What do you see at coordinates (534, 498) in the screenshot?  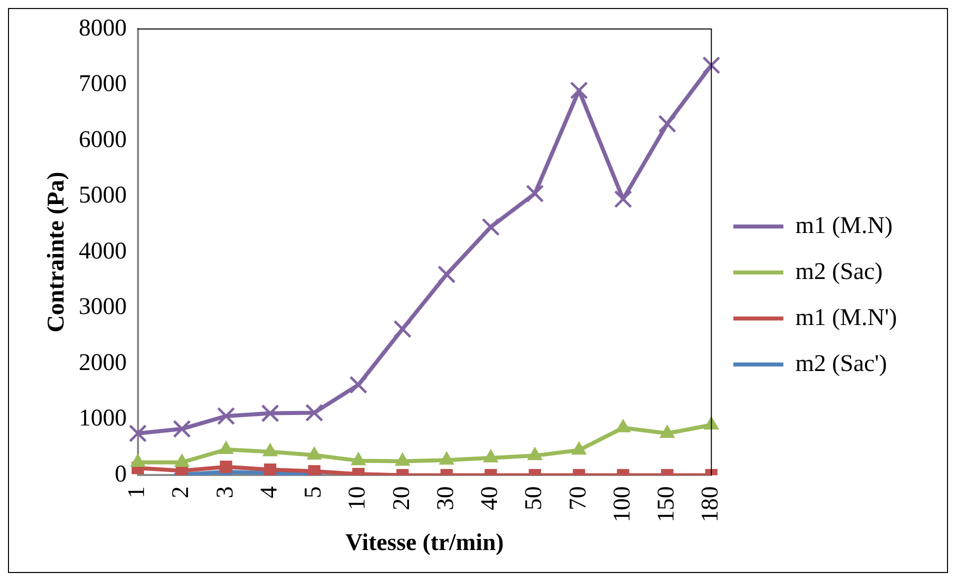 I see `x-tick-label: 50` at bounding box center [534, 498].